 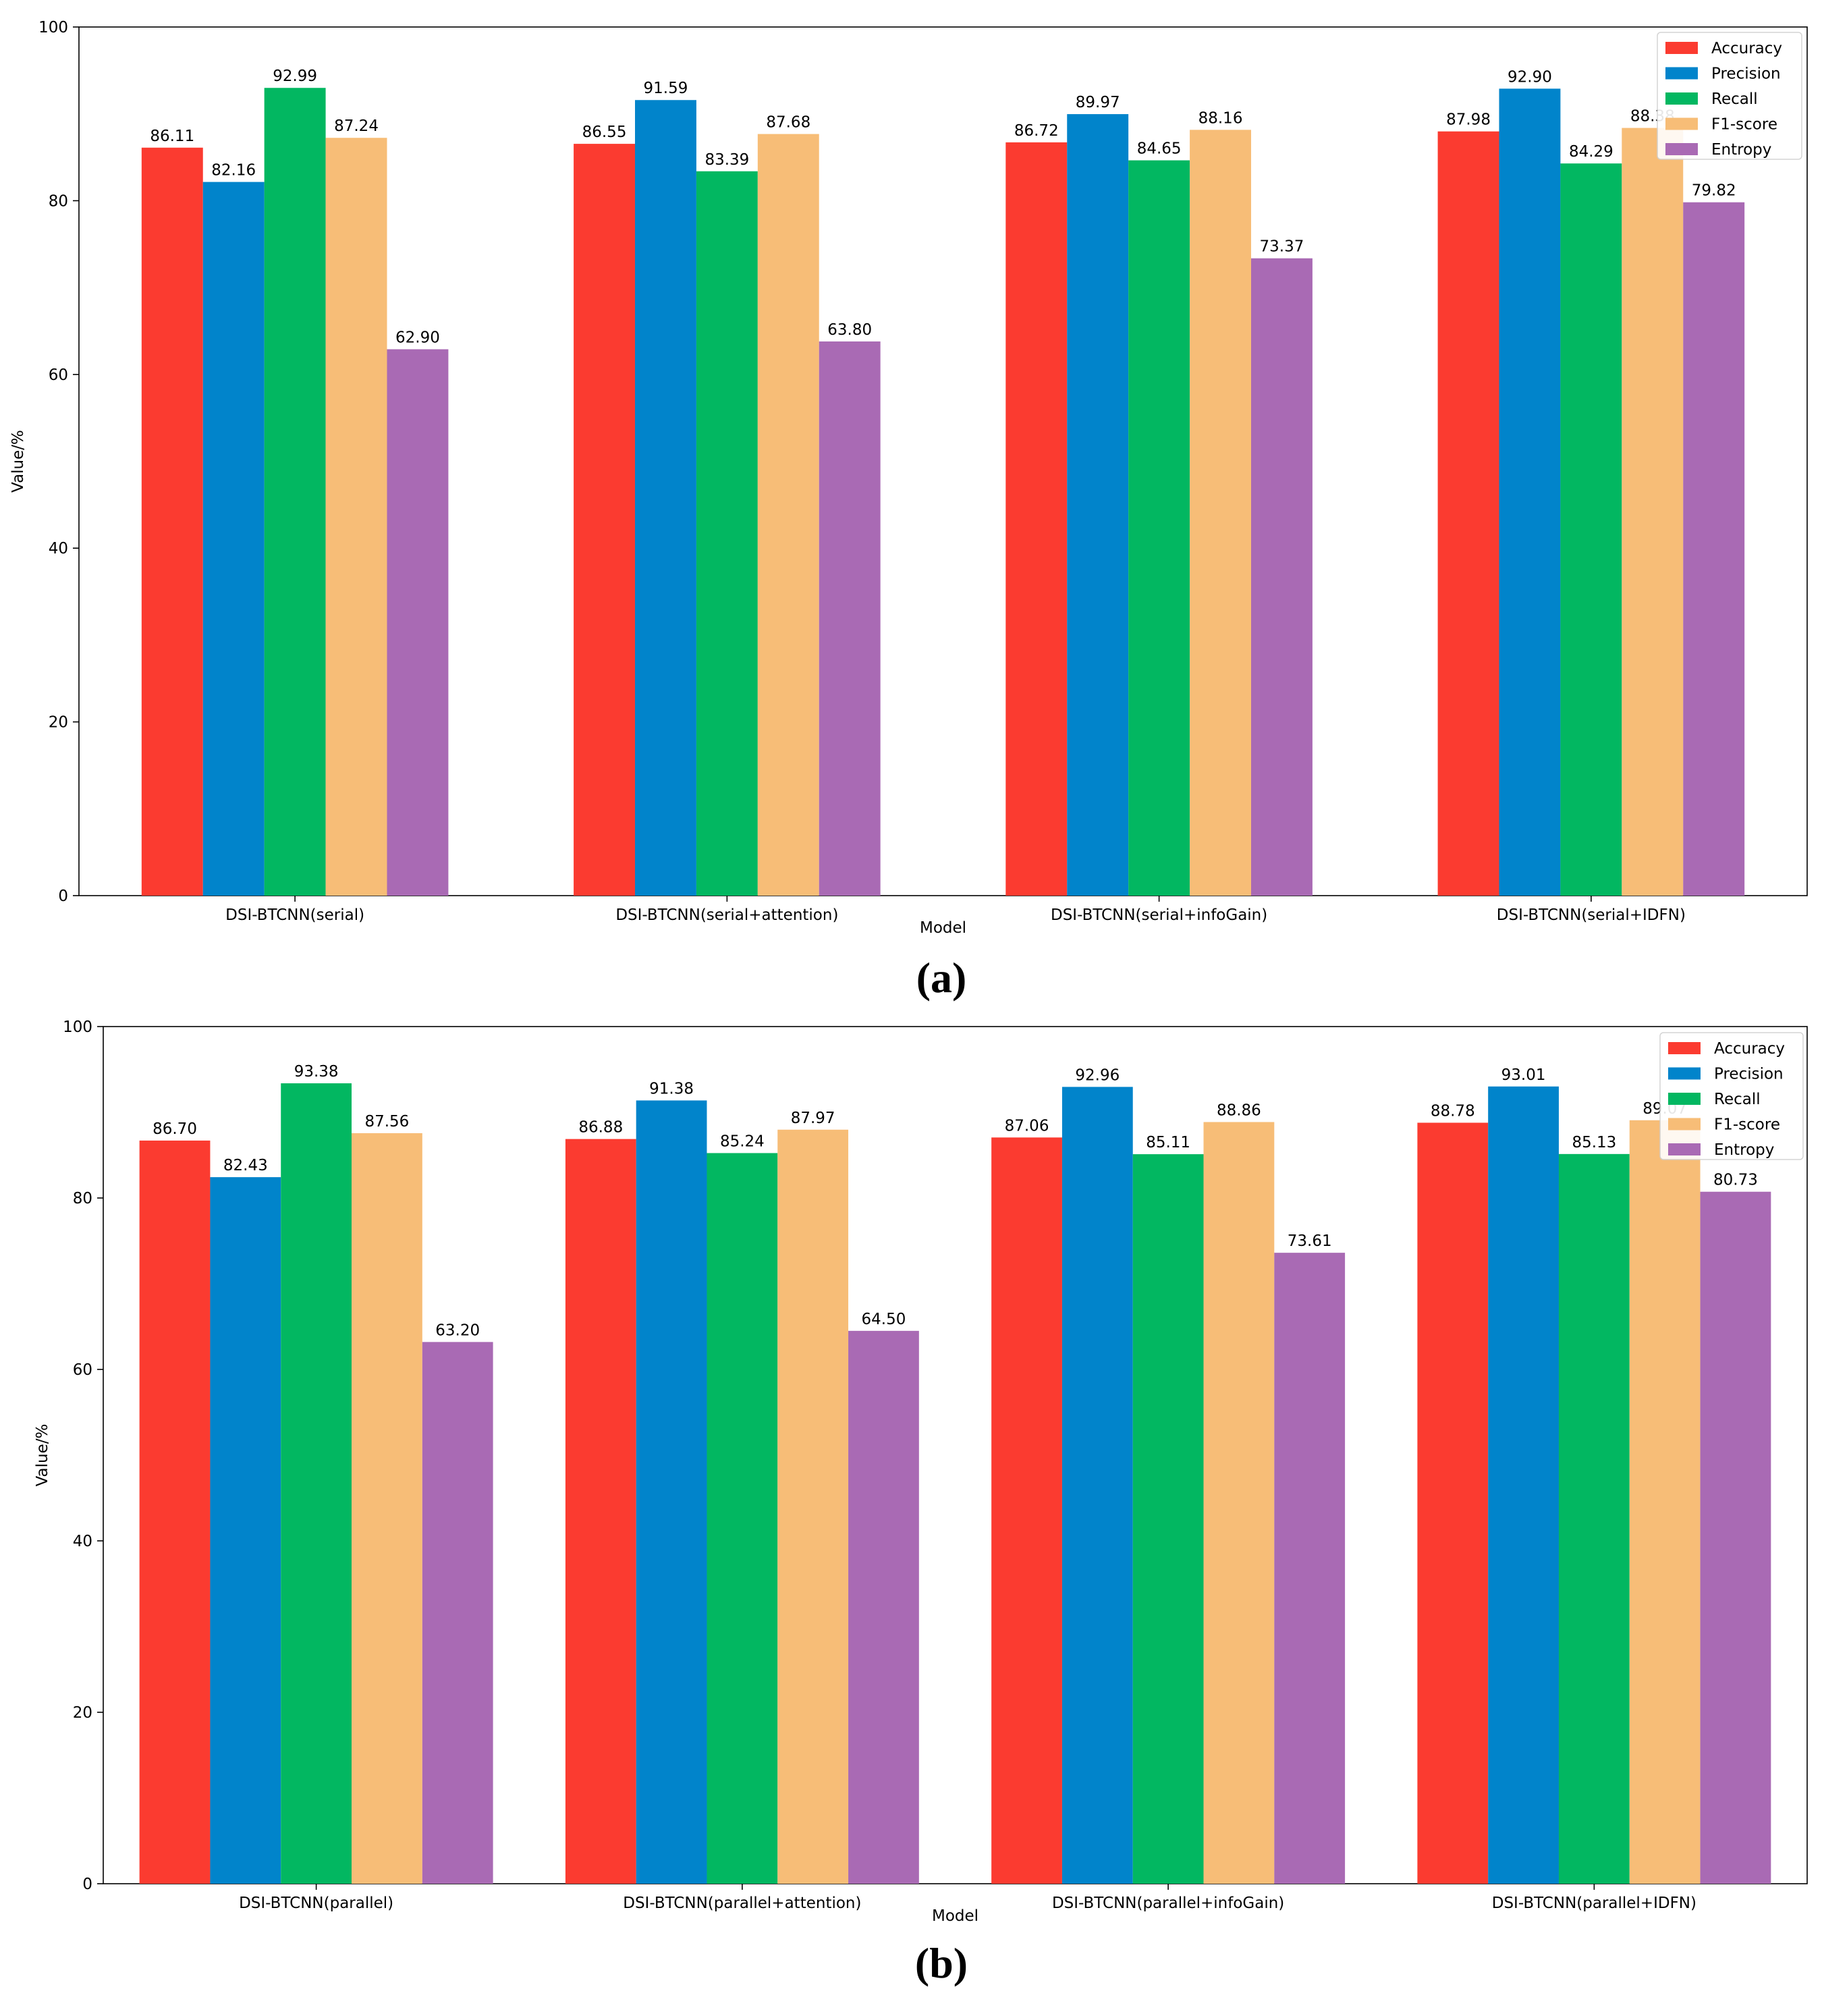 What do you see at coordinates (742, 1903) in the screenshot?
I see `category-label: DSI-BTCNN(parallel+attention)` at bounding box center [742, 1903].